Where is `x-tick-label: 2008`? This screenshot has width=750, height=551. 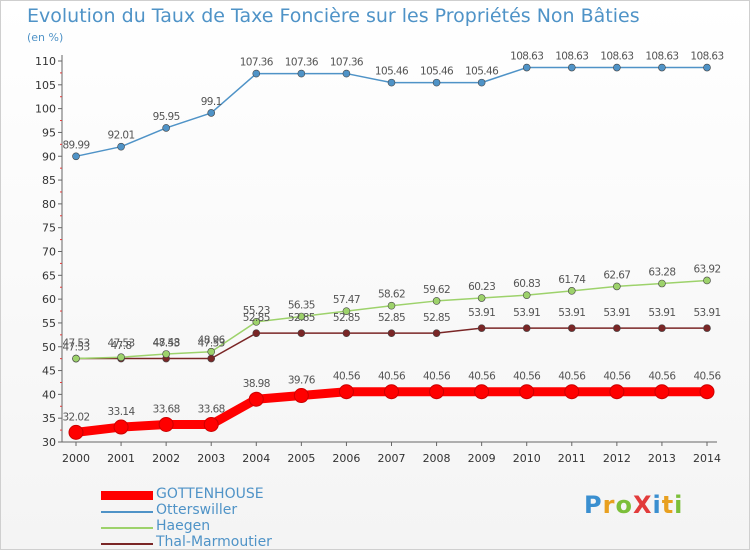 x-tick-label: 2008 is located at coordinates (437, 458).